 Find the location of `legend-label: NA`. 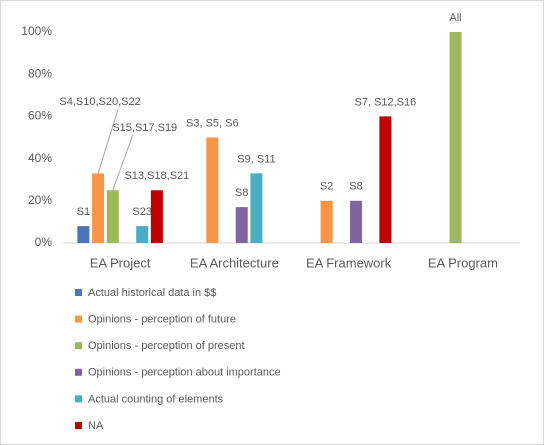

legend-label: NA is located at coordinates (96, 426).